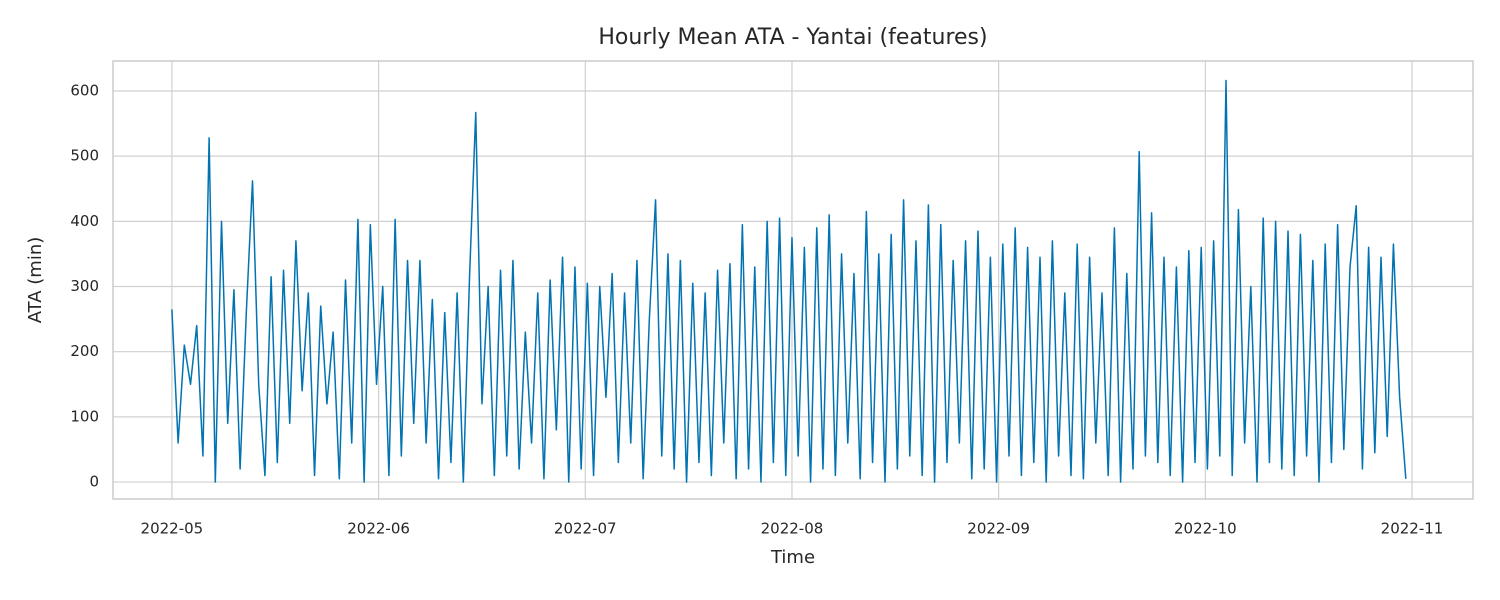 Image resolution: width=1500 pixels, height=600 pixels. What do you see at coordinates (84, 156) in the screenshot?
I see `y-tick-label: 500` at bounding box center [84, 156].